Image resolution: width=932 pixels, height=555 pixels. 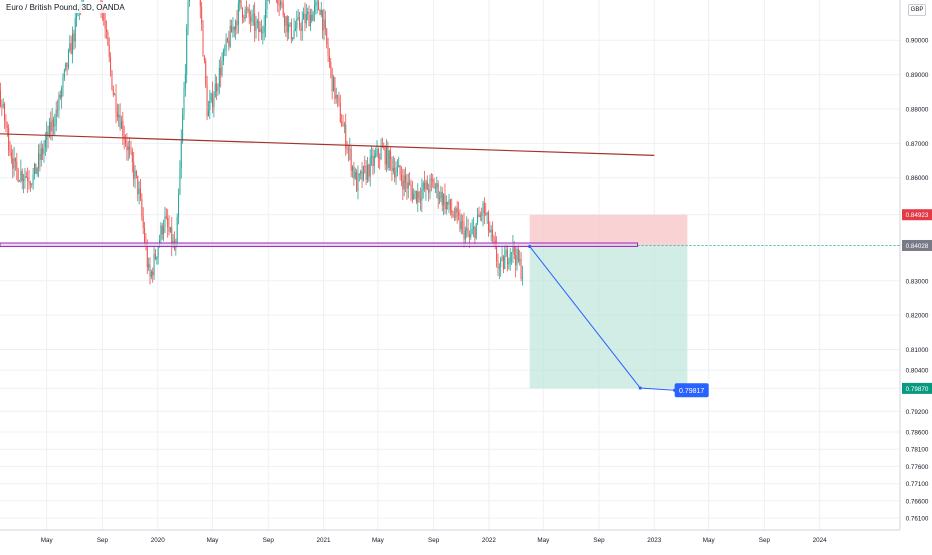 I want to click on time-axis-label: Sep, so click(x=434, y=540).